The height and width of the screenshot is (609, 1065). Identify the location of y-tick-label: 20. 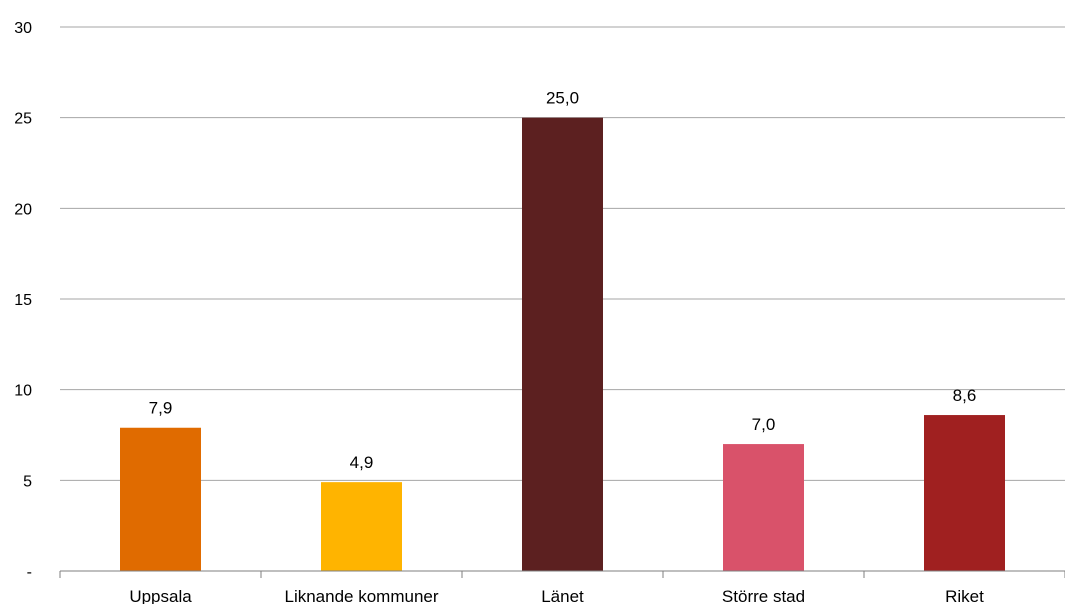
(23, 209).